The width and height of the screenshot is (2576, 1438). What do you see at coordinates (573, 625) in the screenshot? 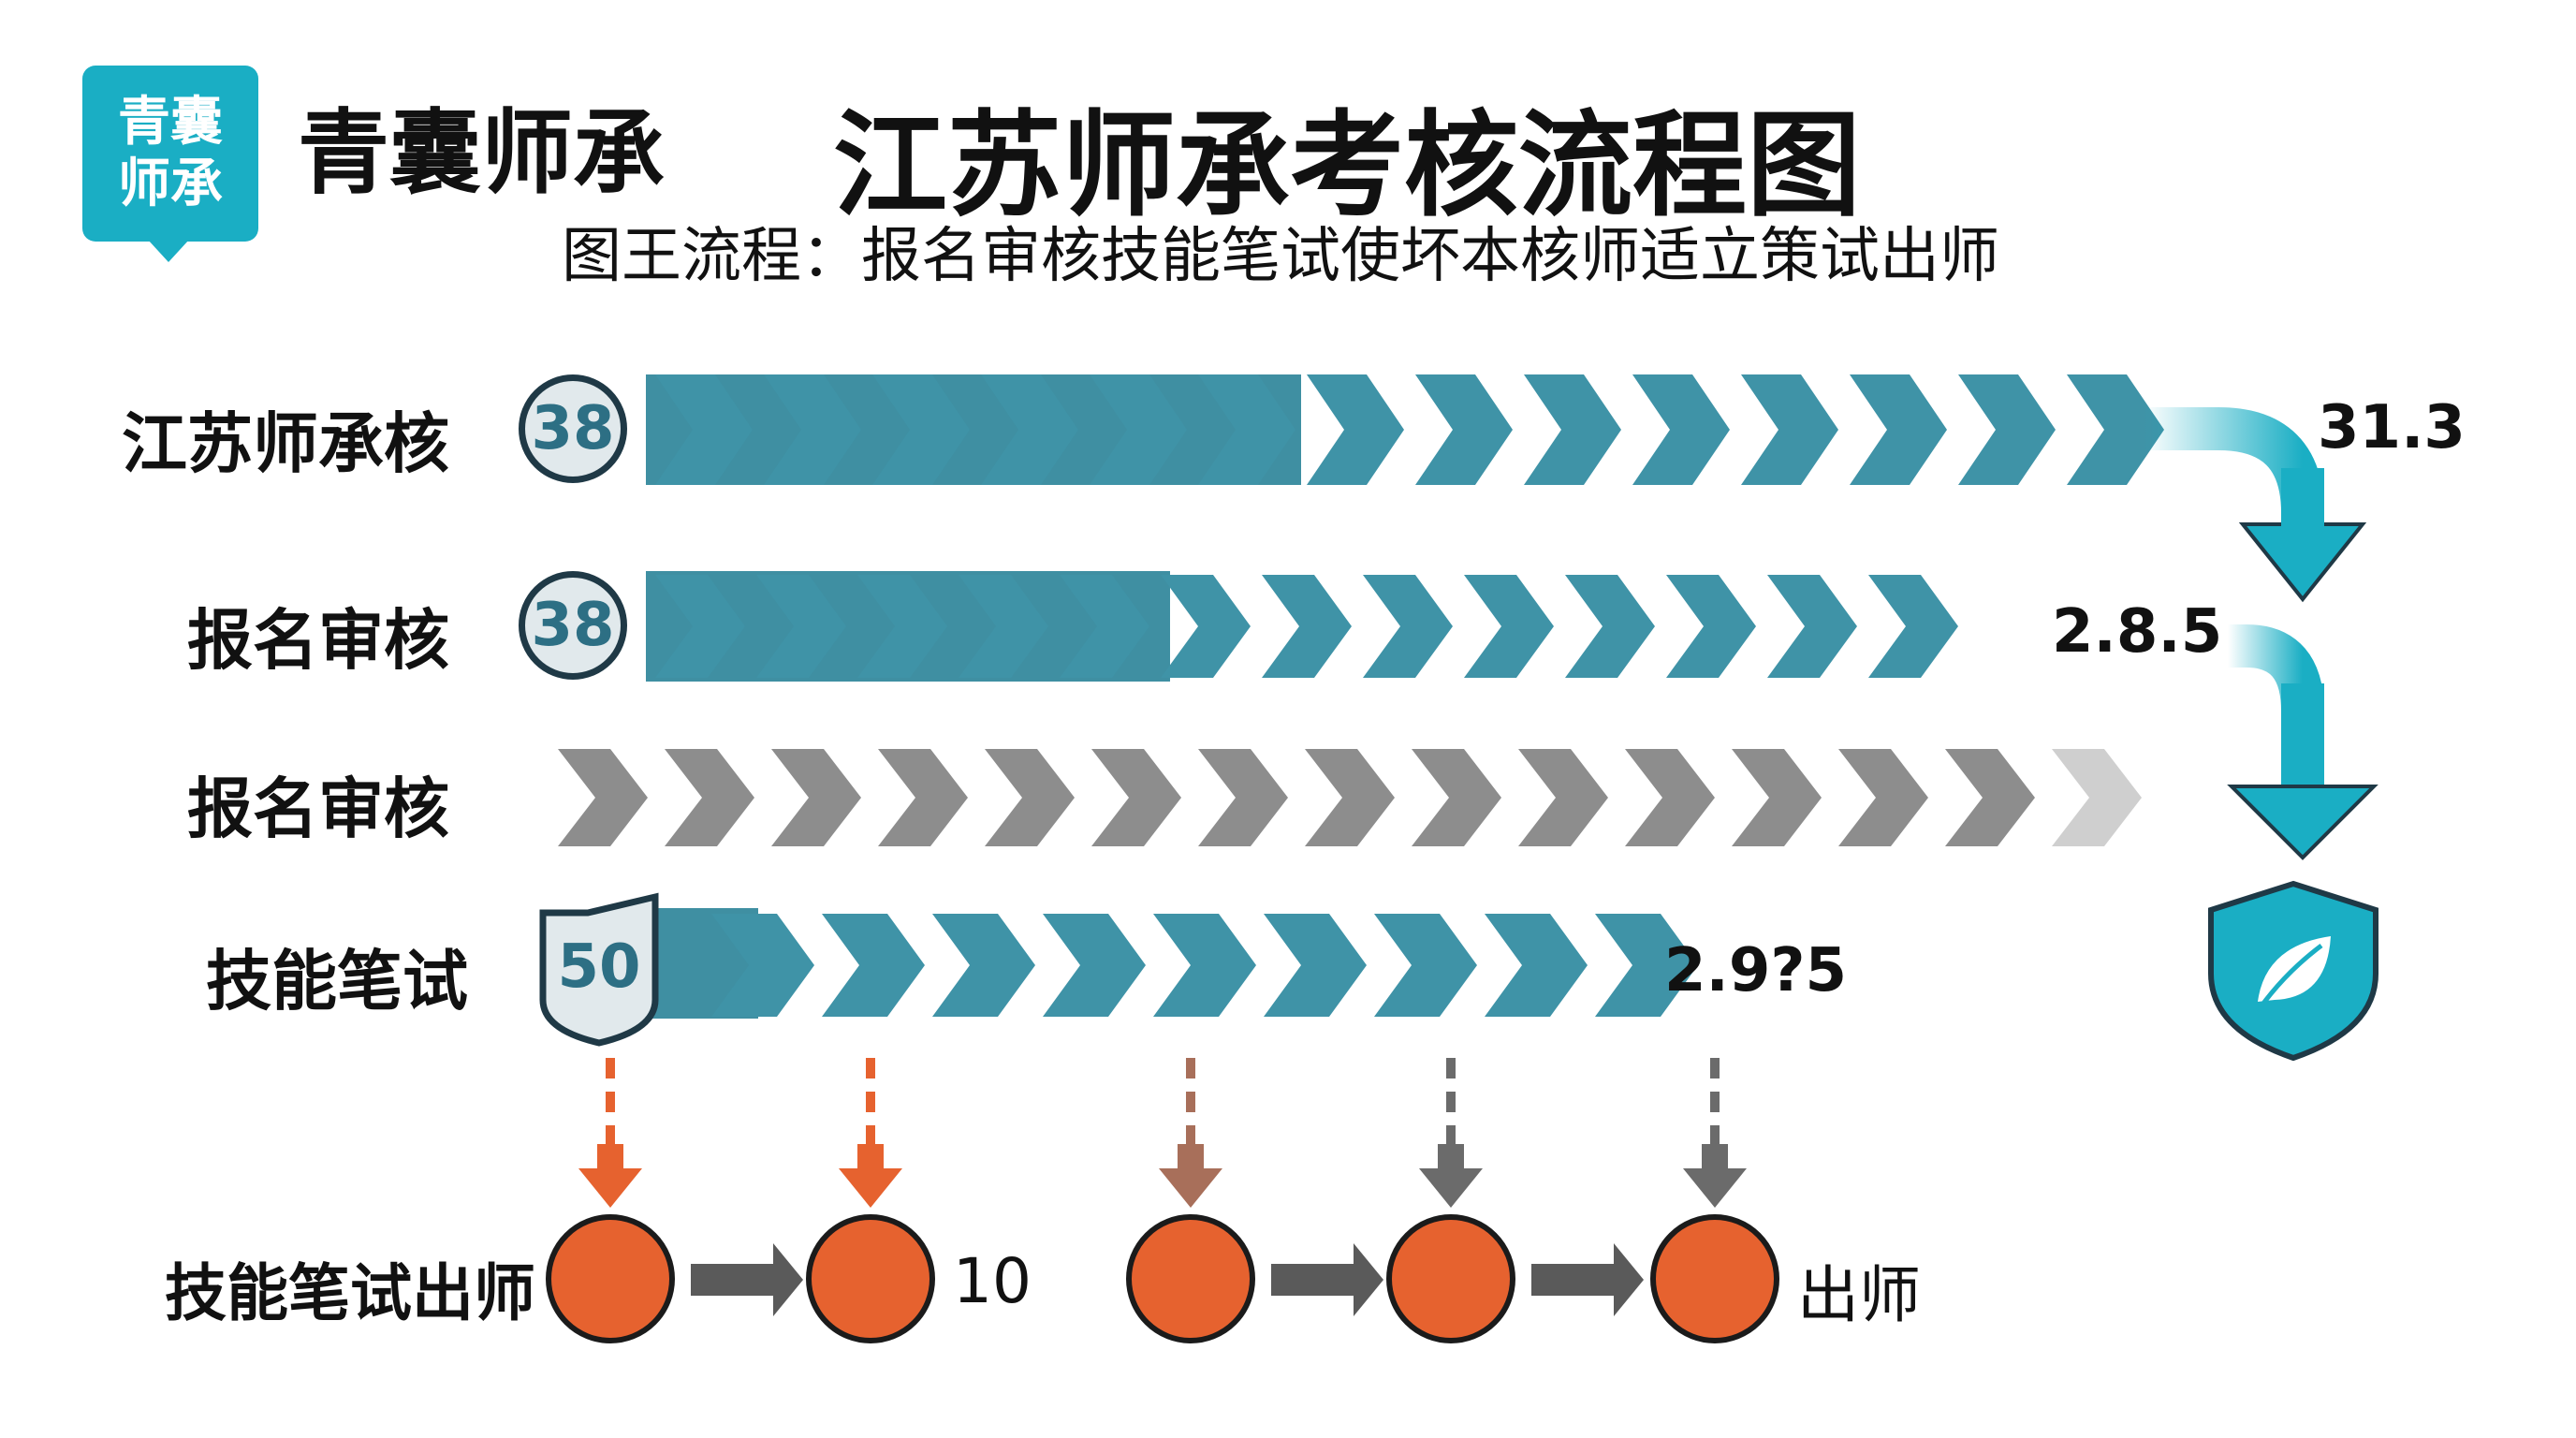
I see `row-2-badge: 38` at bounding box center [573, 625].